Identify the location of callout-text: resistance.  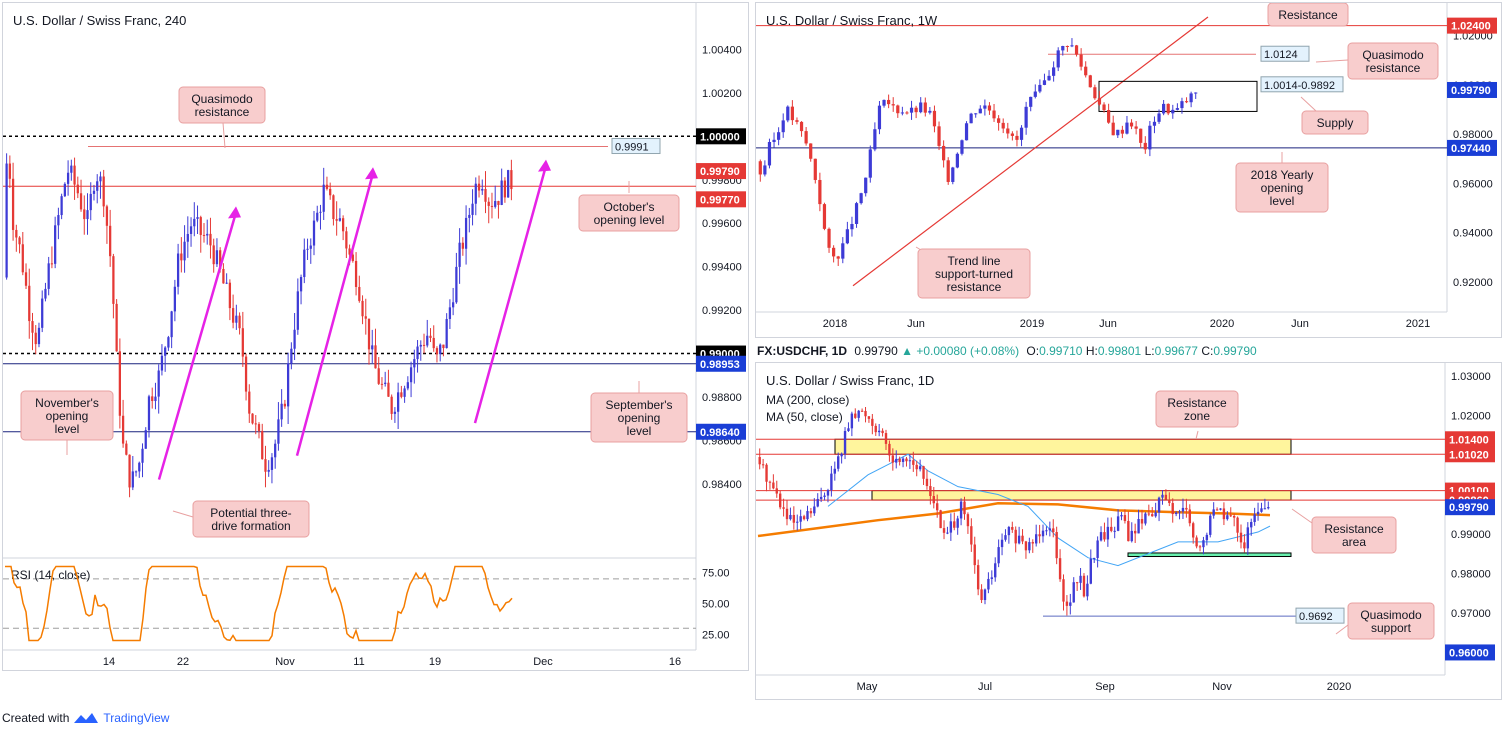
(222, 112).